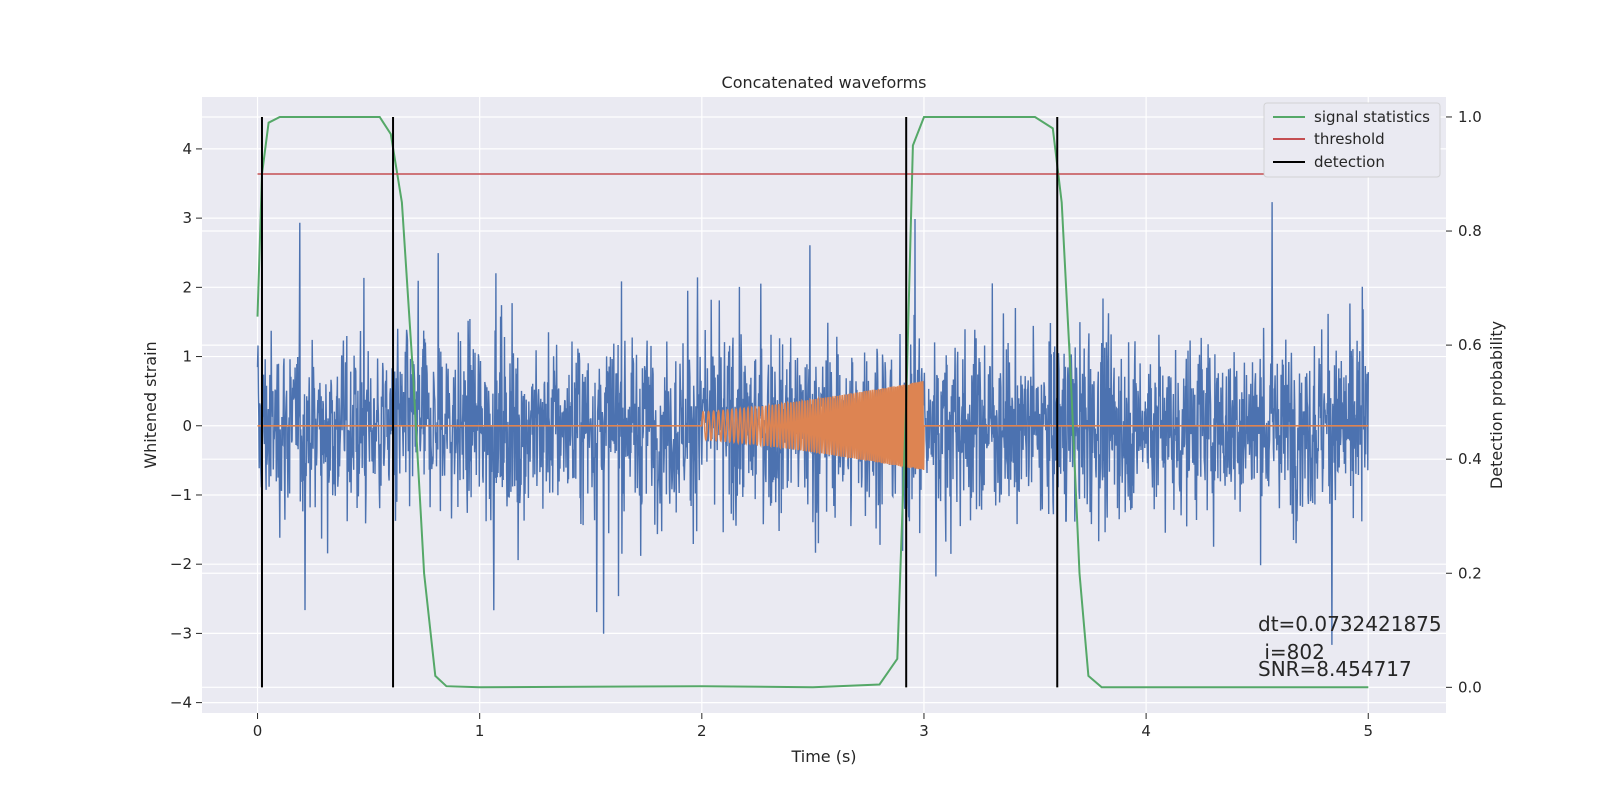  What do you see at coordinates (1349, 162) in the screenshot?
I see `legend-label-detection: detection` at bounding box center [1349, 162].